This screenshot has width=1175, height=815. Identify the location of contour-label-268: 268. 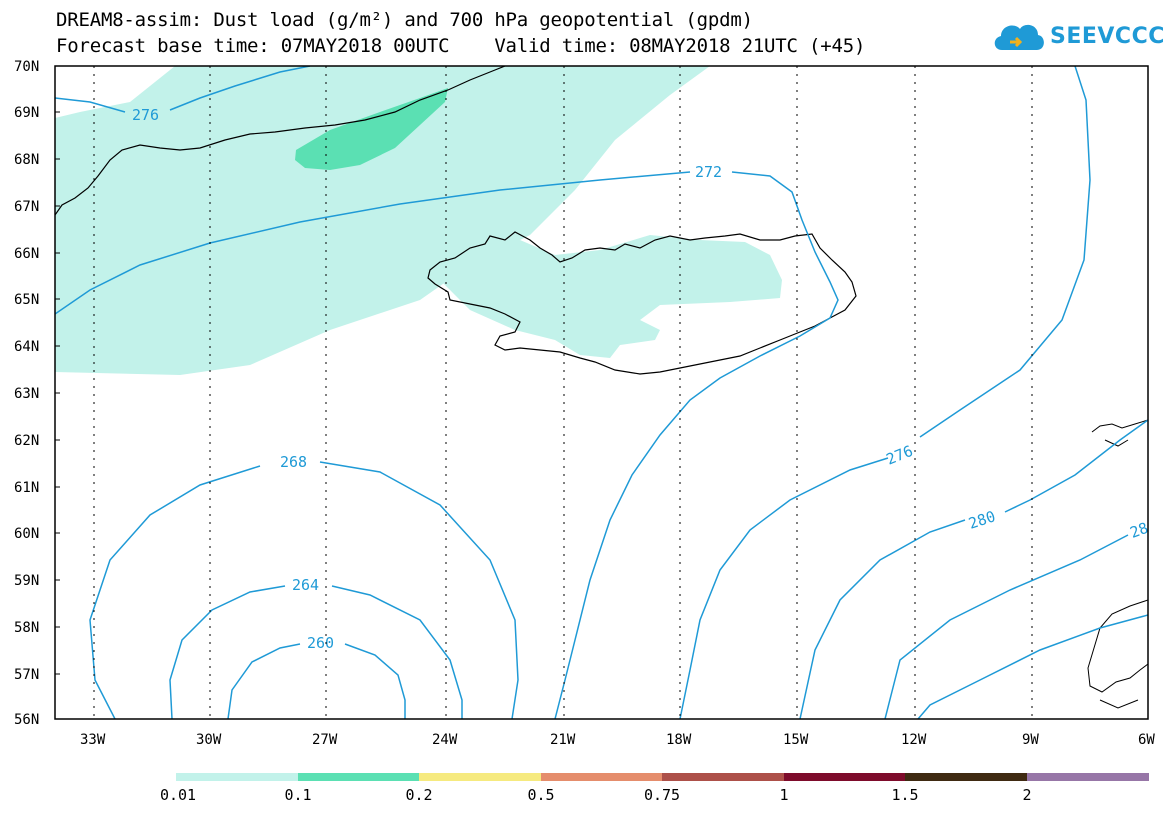
(293, 462).